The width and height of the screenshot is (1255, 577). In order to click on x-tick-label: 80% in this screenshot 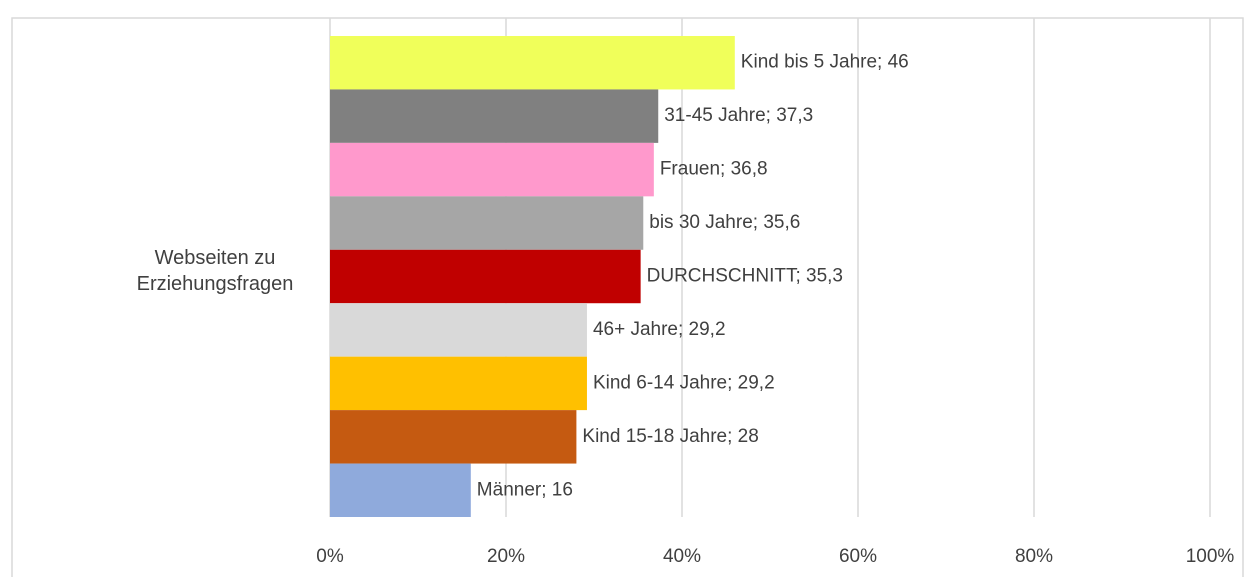, I will do `click(1034, 556)`.